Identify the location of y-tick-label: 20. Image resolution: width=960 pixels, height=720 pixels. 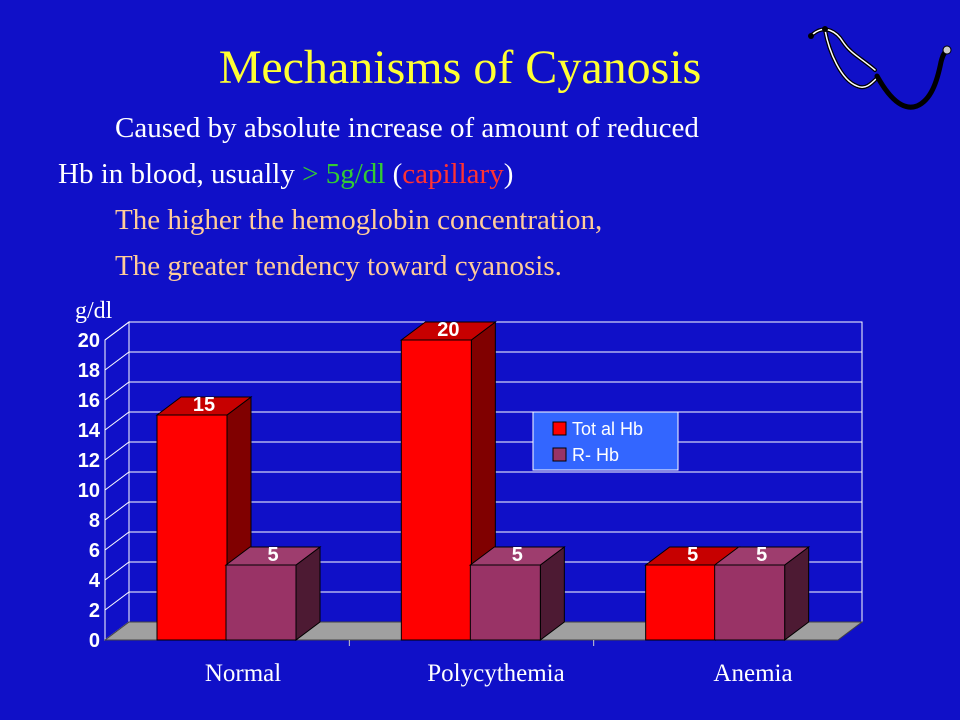
(89, 341).